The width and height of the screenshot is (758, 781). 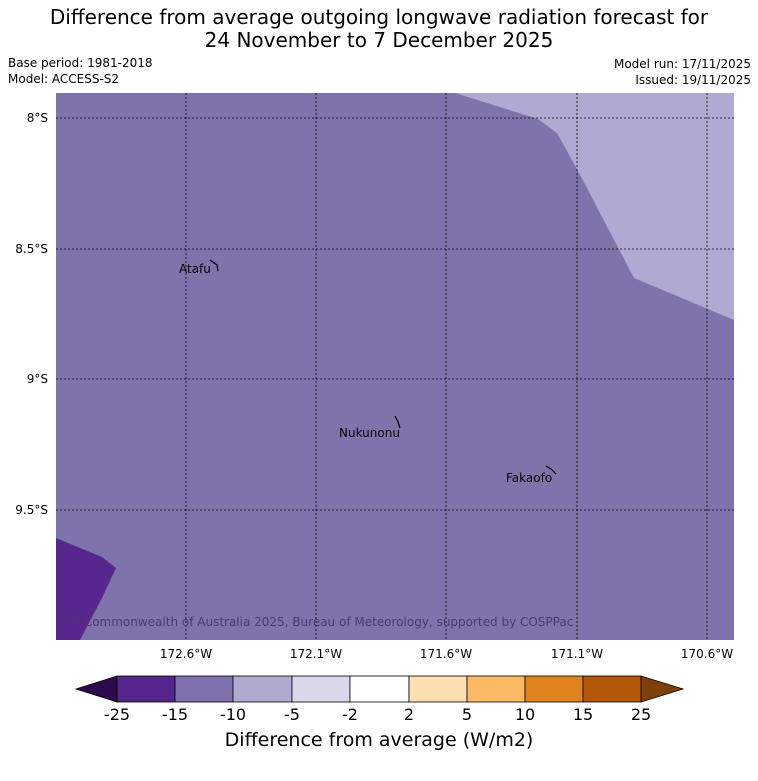 What do you see at coordinates (594, 206) in the screenshot?
I see `anomaly-band-minus10-minus5` at bounding box center [594, 206].